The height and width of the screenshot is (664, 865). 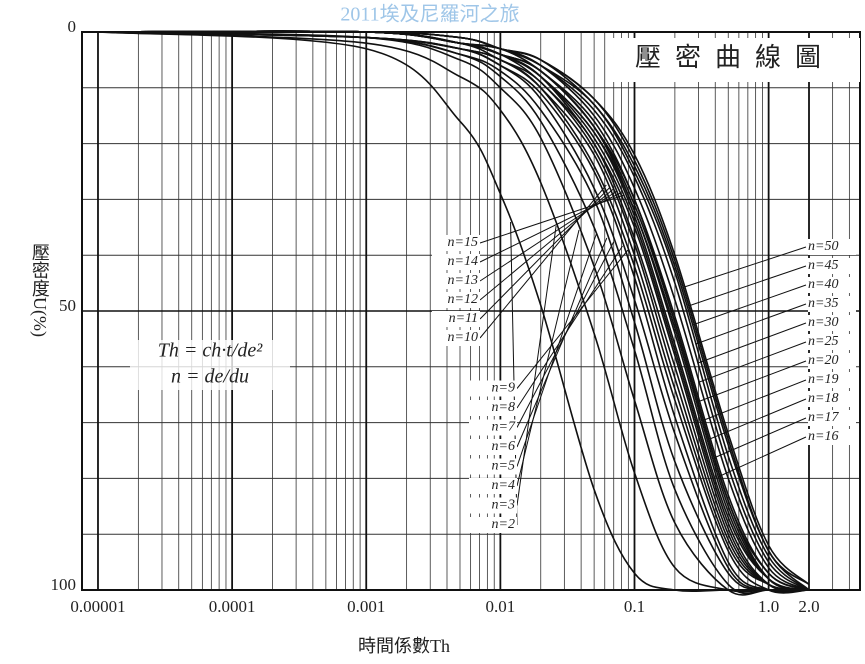 What do you see at coordinates (463, 261) in the screenshot?
I see `series-label: n=14` at bounding box center [463, 261].